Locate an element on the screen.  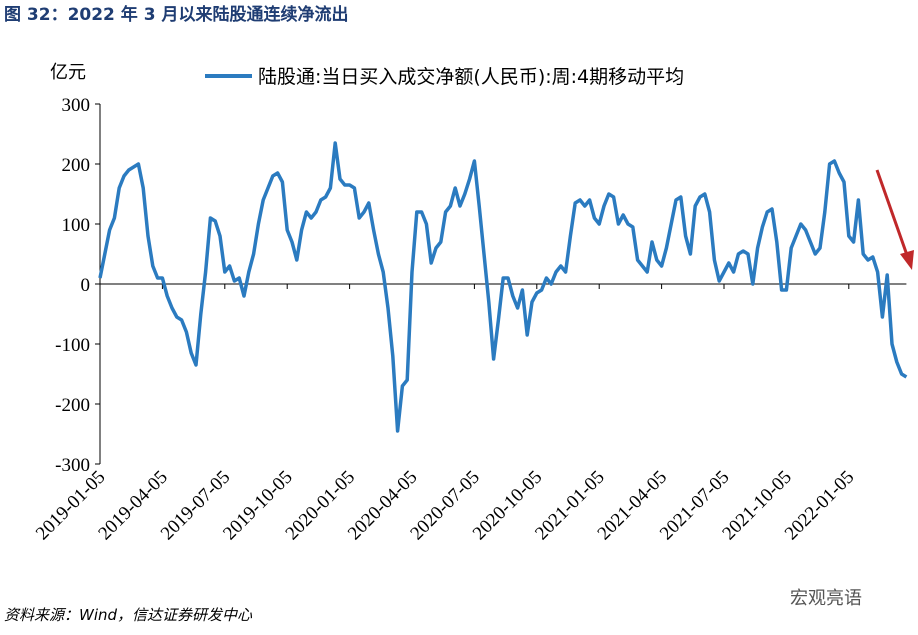
watermark: 宏观亮语 is located at coordinates (826, 598).